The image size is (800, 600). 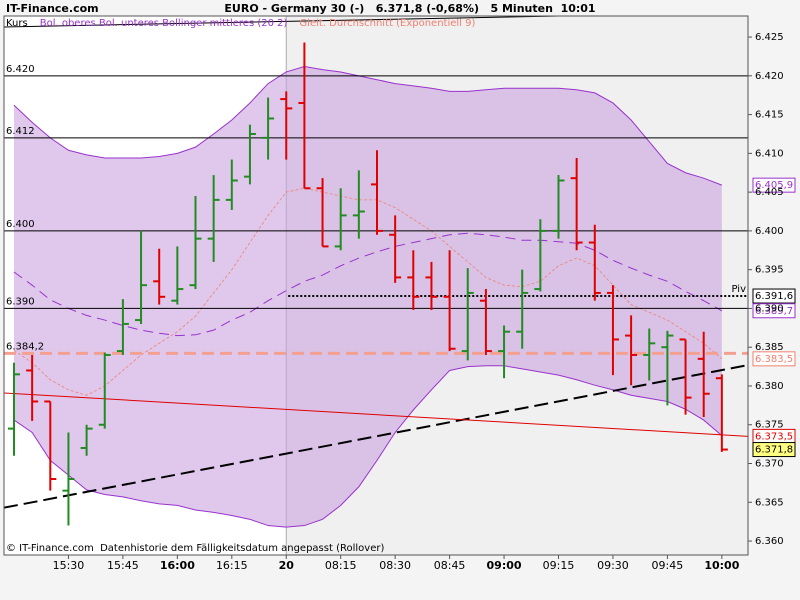 I want to click on level-label: 6.384,2, so click(x=25, y=346).